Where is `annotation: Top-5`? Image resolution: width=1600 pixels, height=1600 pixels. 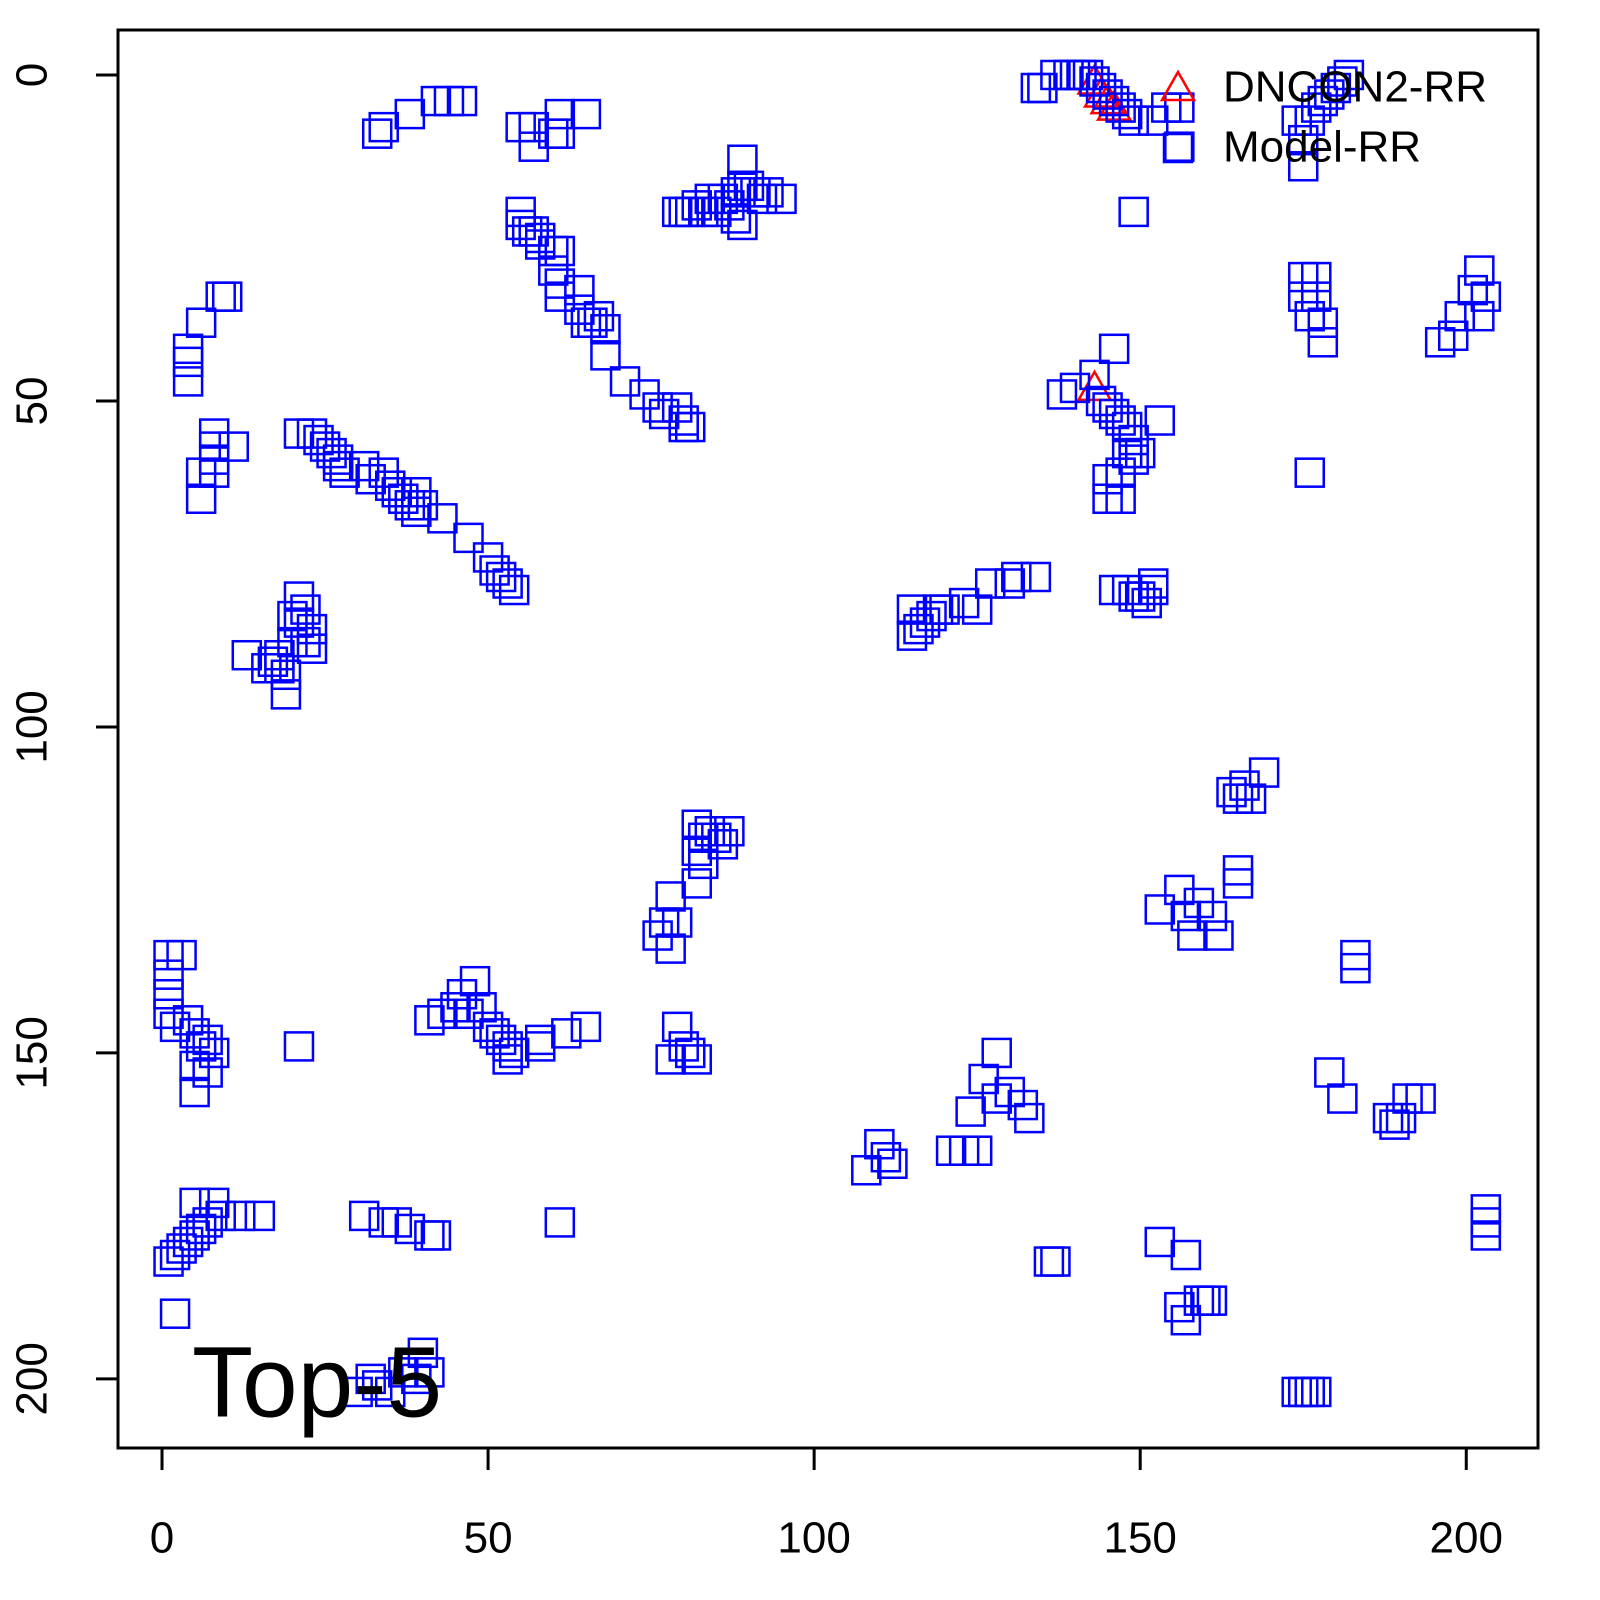 annotation: Top-5 is located at coordinates (317, 1382).